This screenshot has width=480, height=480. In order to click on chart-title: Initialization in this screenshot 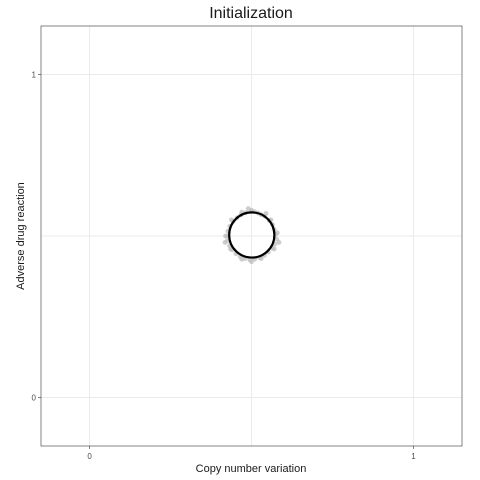, I will do `click(251, 13)`.